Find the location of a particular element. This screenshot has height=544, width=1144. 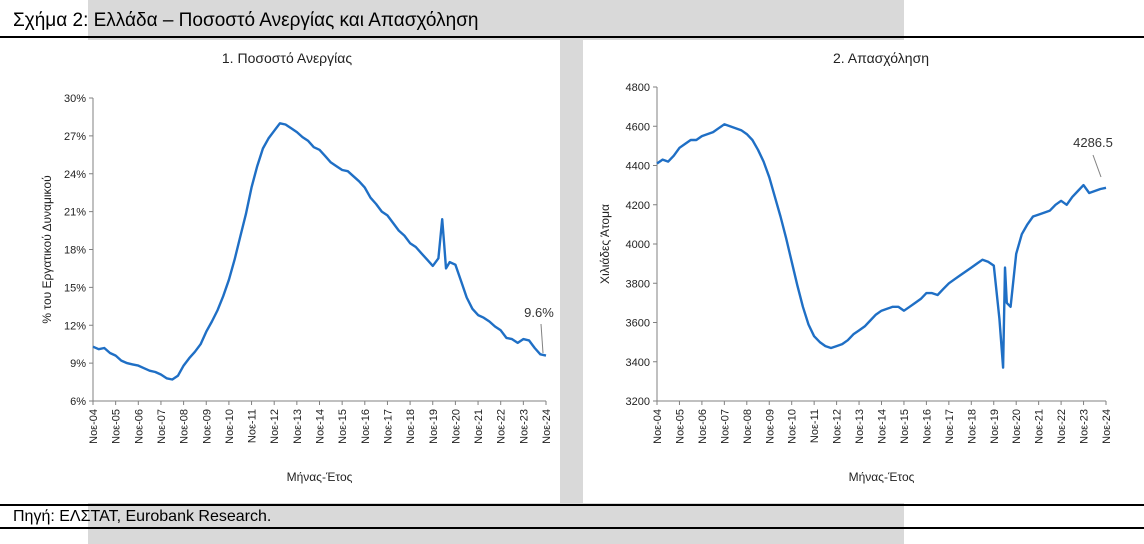

y-tick-label: 4000 is located at coordinates (638, 245).